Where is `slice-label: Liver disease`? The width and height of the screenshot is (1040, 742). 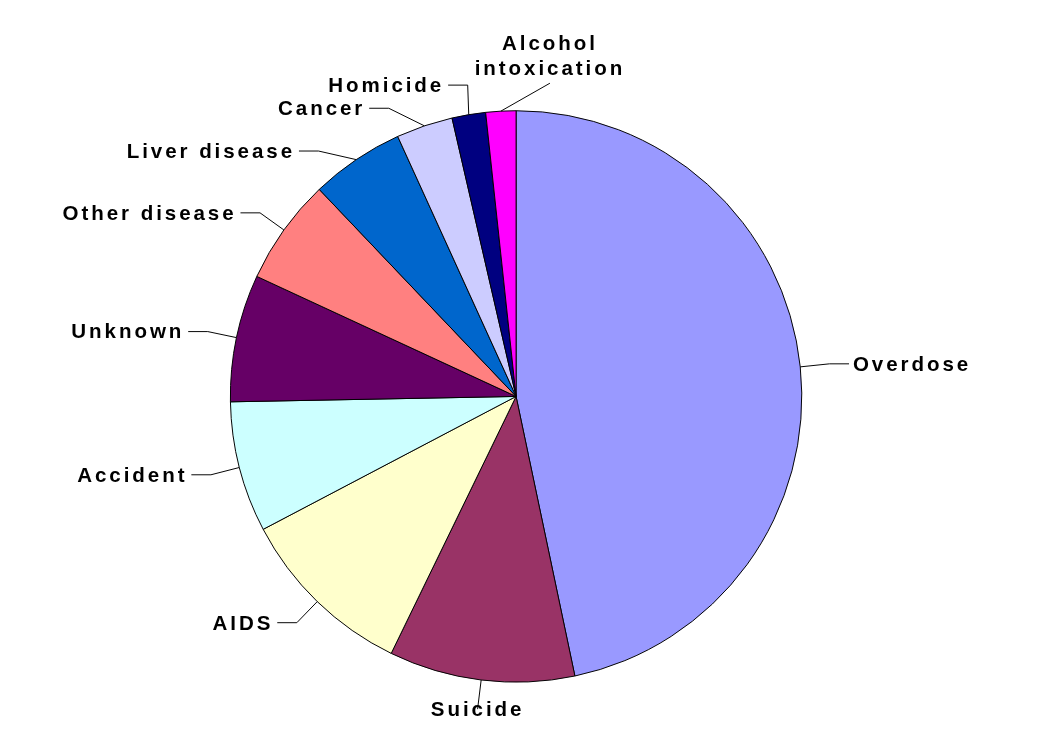
slice-label: Liver disease is located at coordinates (211, 150).